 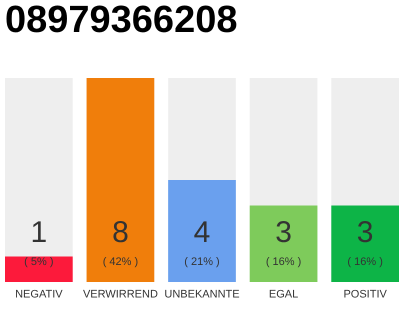 What do you see at coordinates (283, 294) in the screenshot?
I see `x-tick-label: EGAL` at bounding box center [283, 294].